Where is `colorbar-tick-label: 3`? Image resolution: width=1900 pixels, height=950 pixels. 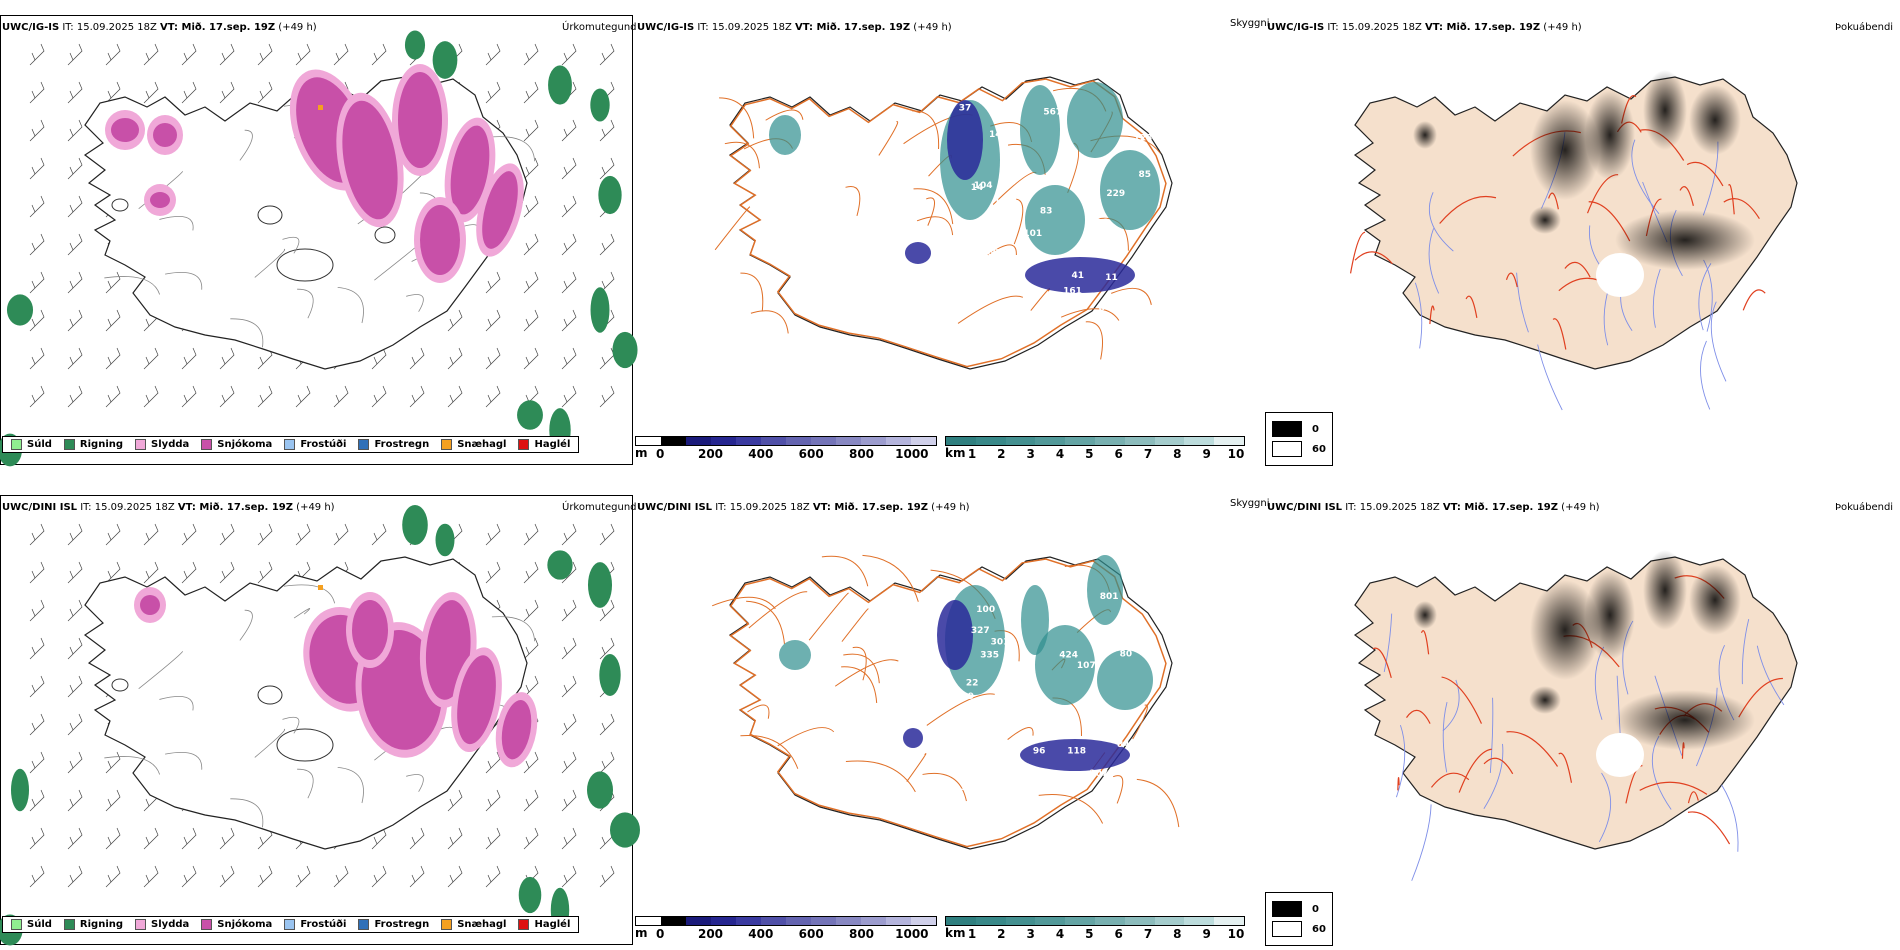 colorbar-tick-label: 3 is located at coordinates (1030, 934).